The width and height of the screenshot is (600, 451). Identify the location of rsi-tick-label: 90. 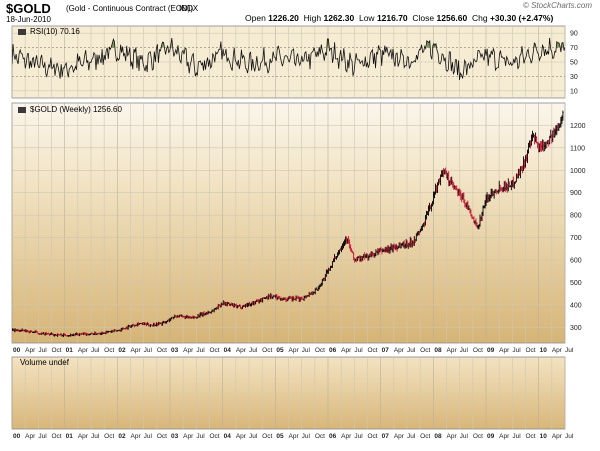
(574, 34).